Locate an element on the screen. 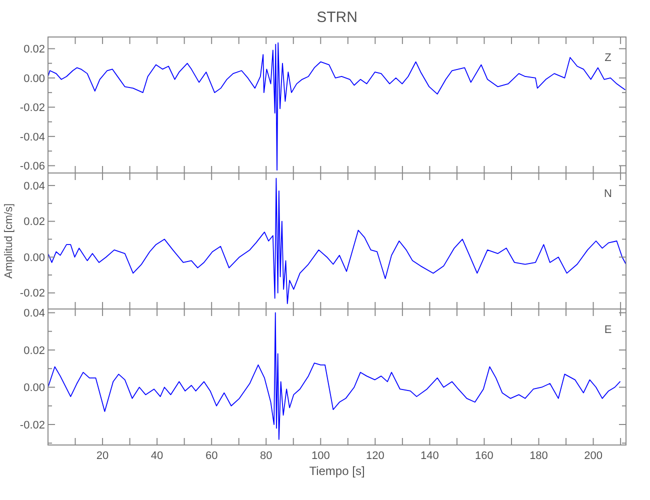 Image resolution: width=650 pixels, height=500 pixels. annotation: N is located at coordinates (608, 194).